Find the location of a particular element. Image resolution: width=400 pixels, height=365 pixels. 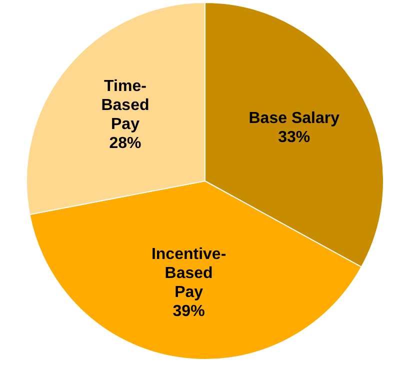

data-label: 39% is located at coordinates (188, 311).